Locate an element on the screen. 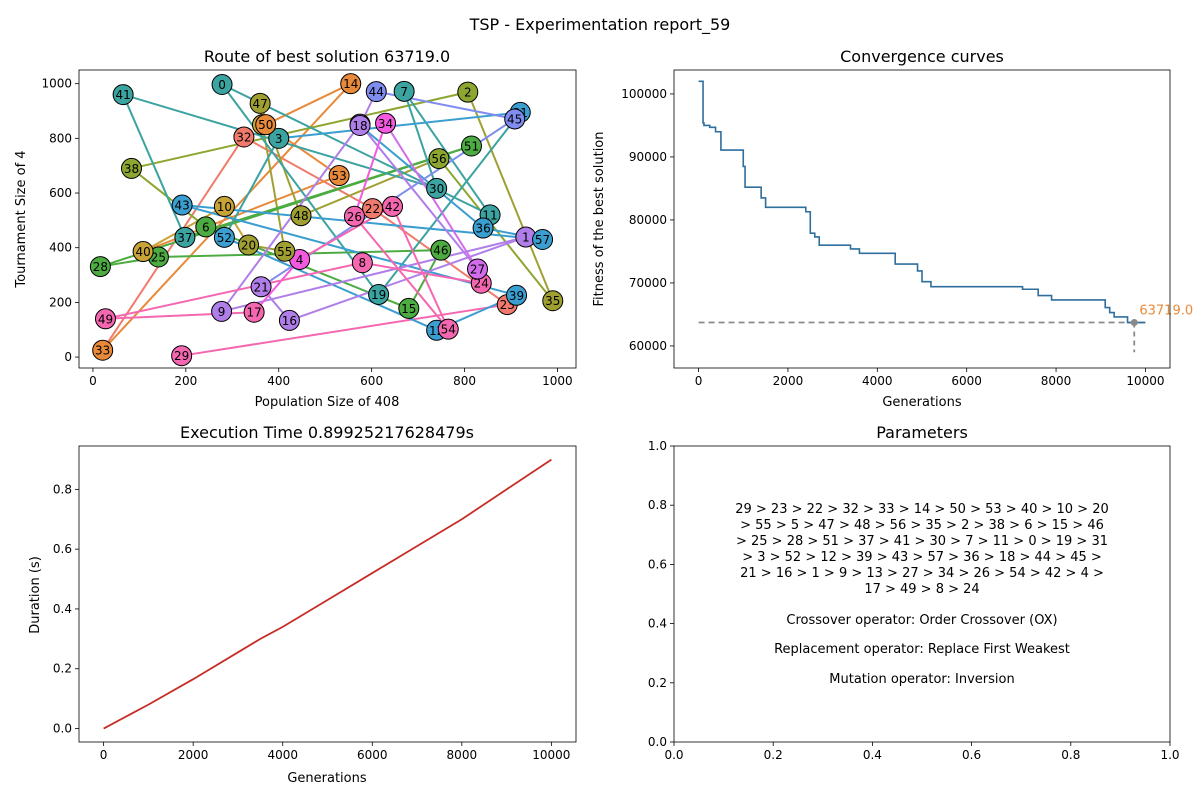  city-label: 14 is located at coordinates (350, 84).